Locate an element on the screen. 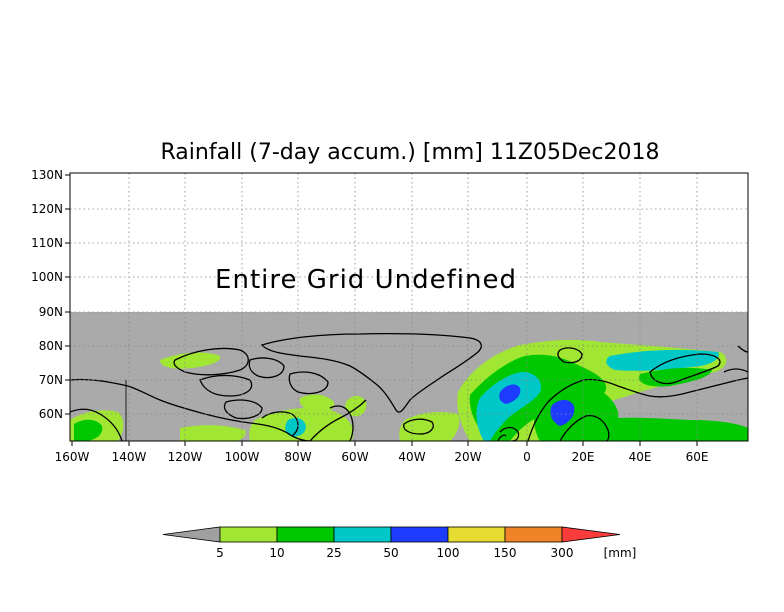 The image size is (784, 612). lon-tick-label: 140W is located at coordinates (129, 457).